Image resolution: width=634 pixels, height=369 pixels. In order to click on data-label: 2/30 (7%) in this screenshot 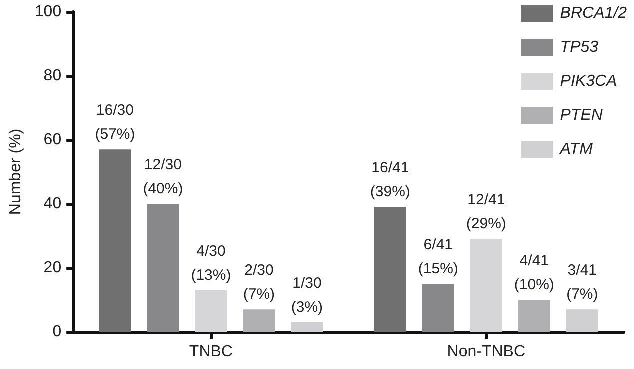, I will do `click(259, 283)`.